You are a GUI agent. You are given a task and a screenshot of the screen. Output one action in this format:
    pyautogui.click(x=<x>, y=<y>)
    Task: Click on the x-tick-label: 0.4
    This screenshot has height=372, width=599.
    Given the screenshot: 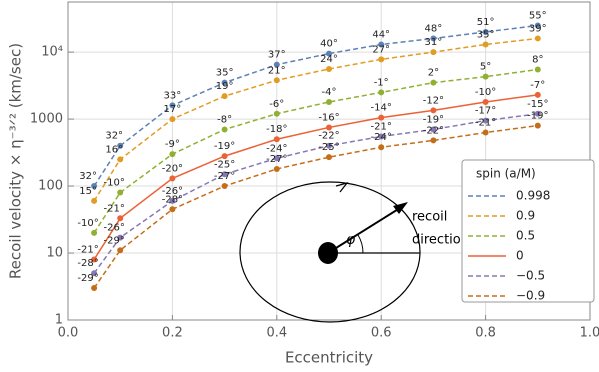 What is the action you would take?
    pyautogui.click(x=276, y=333)
    